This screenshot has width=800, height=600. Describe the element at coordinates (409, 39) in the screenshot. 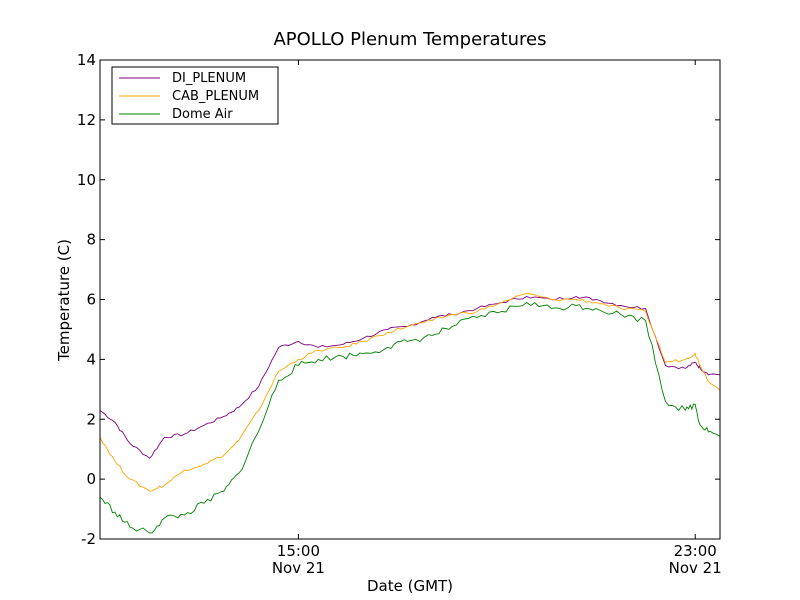

I see `chart-title: APOLLO Plenum Temperatures` at that location.